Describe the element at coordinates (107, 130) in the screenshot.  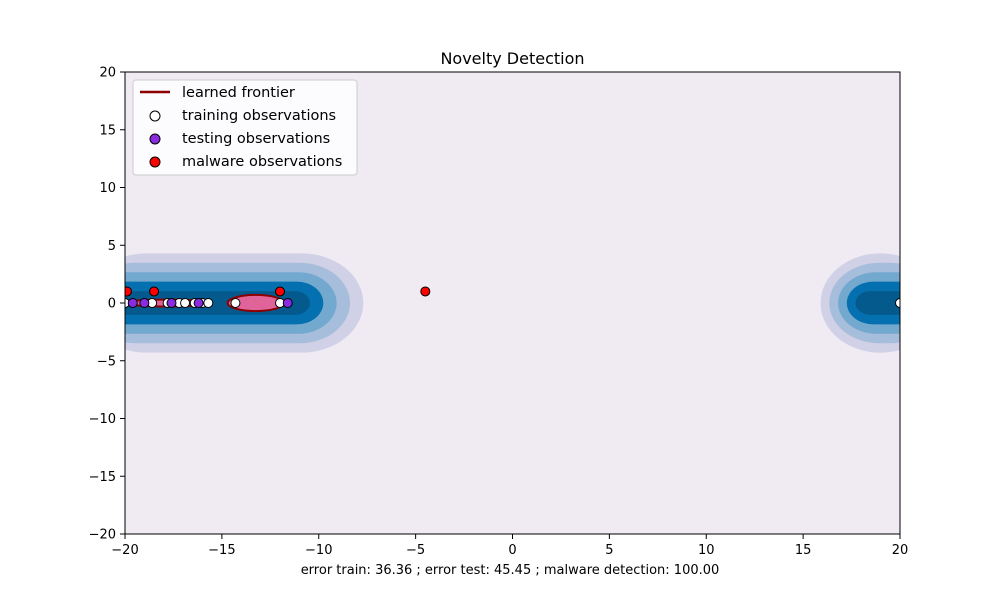
I see `y-tick-label: 15` at that location.